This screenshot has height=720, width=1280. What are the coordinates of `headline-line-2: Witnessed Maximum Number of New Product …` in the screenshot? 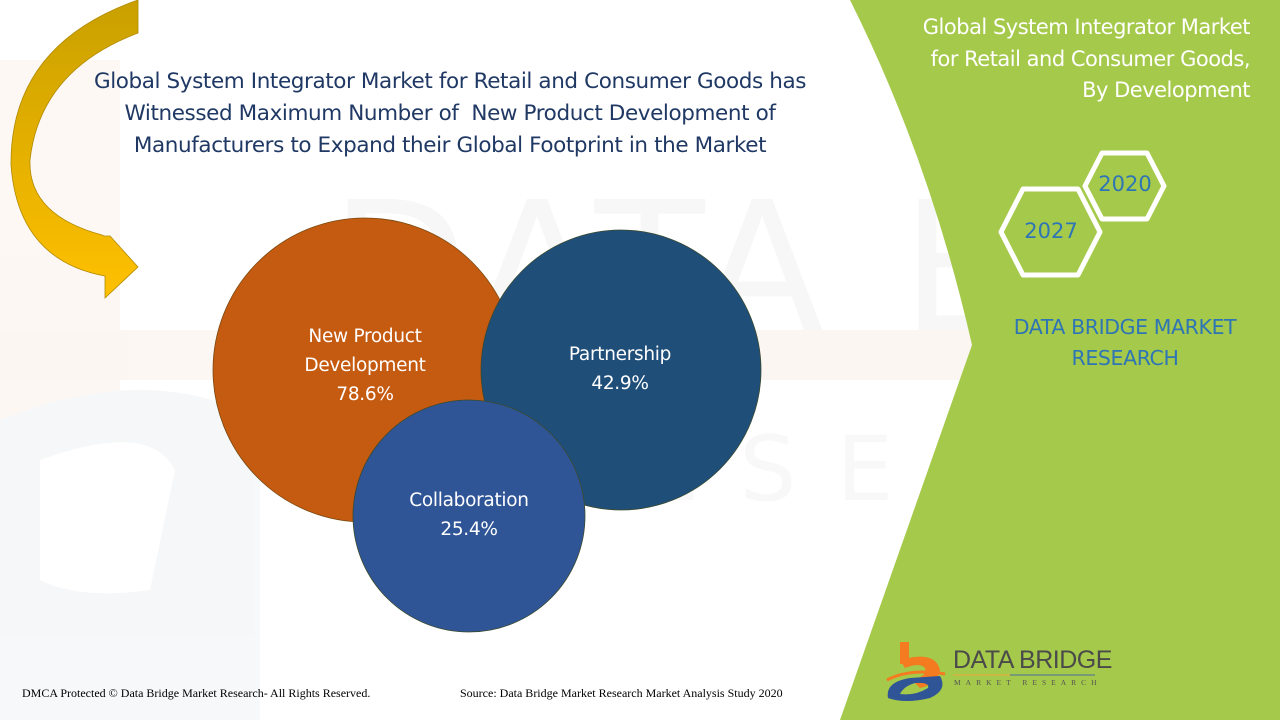 It's located at (450, 113).